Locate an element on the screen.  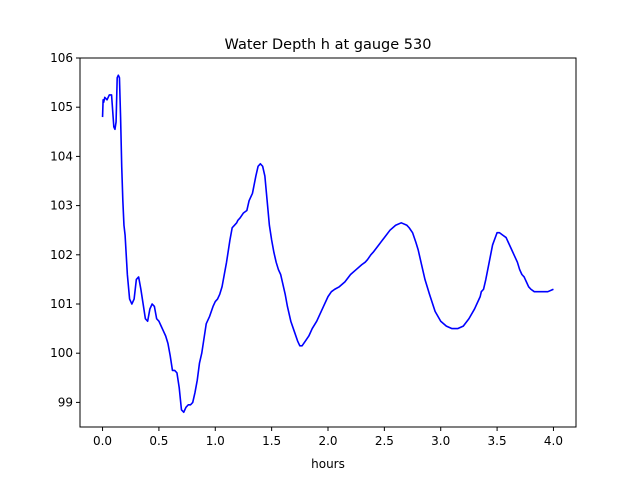
y-tick-label: 106 is located at coordinates (61, 58).